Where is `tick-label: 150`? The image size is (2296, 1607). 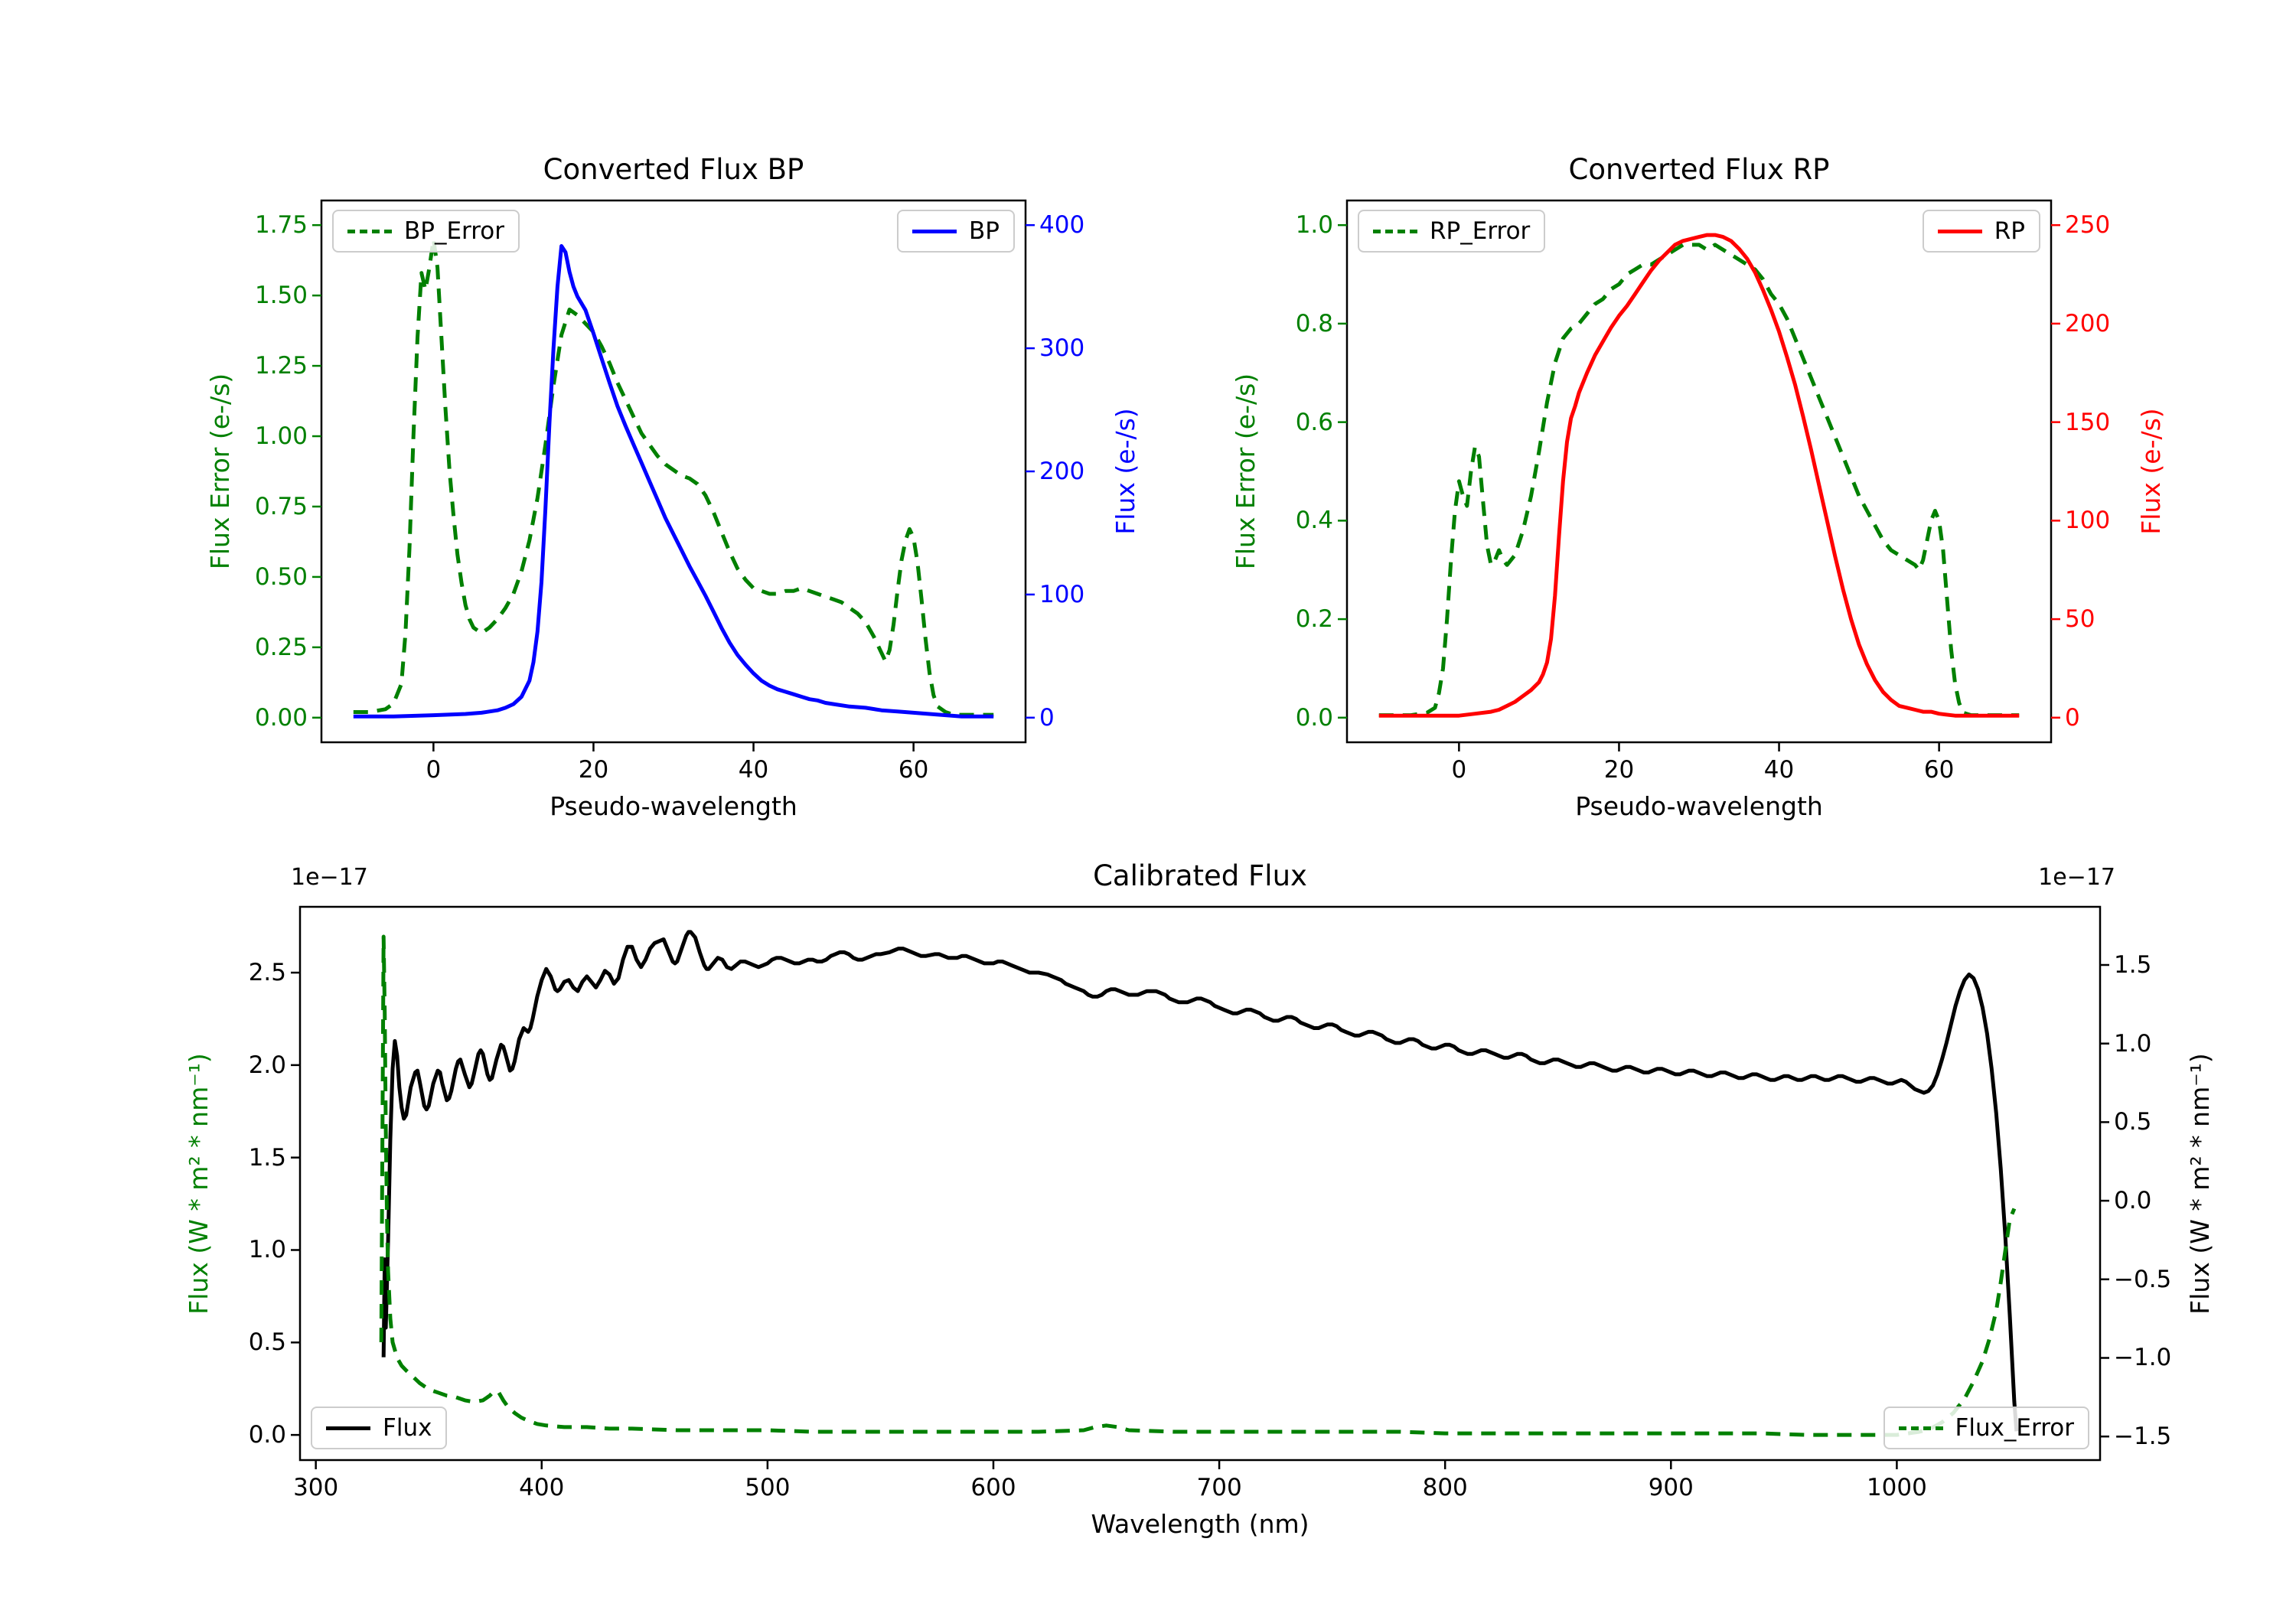
tick-label: 150 is located at coordinates (2088, 422).